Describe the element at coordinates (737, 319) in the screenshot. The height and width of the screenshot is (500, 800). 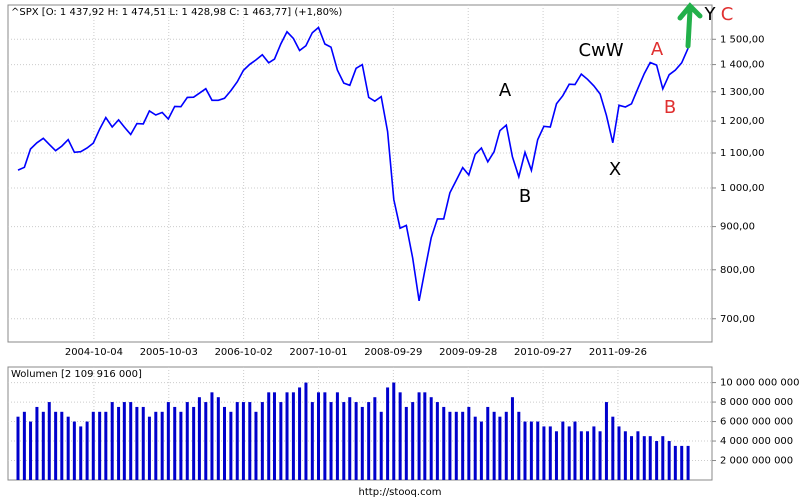
I see `y-tick-label: 700,00` at that location.